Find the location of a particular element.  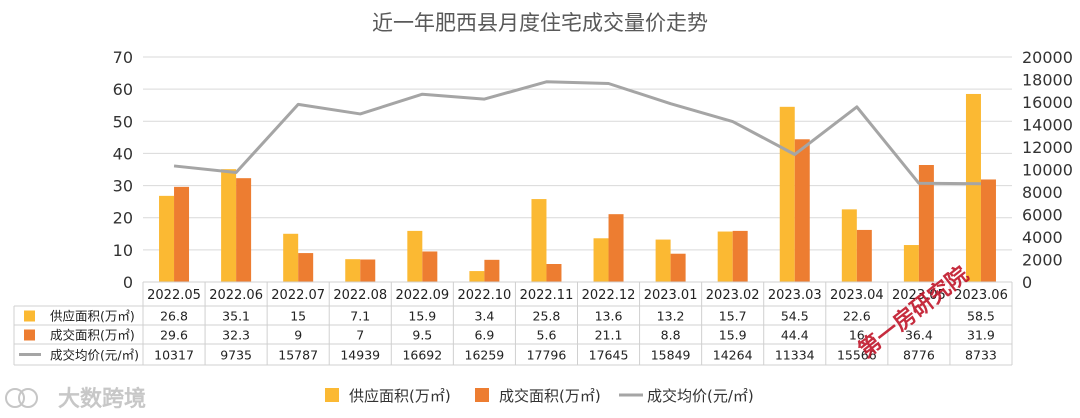

table-cell: 15.7 is located at coordinates (733, 316).